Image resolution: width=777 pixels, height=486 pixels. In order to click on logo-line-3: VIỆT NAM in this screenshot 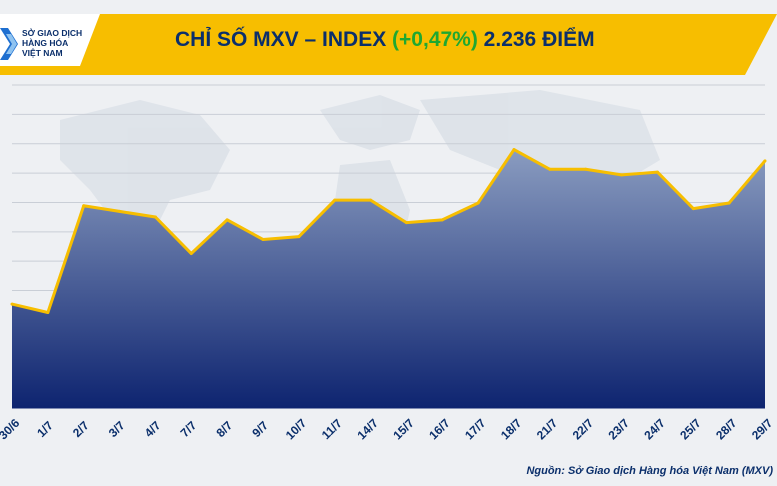, I will do `click(42, 53)`.